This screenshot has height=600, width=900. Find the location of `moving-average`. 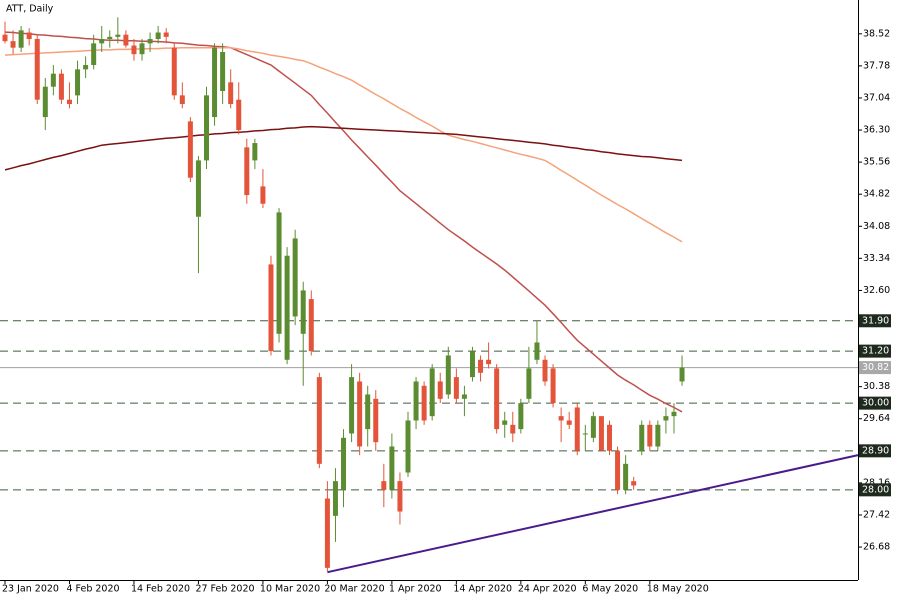

moving-average is located at coordinates (343, 148).